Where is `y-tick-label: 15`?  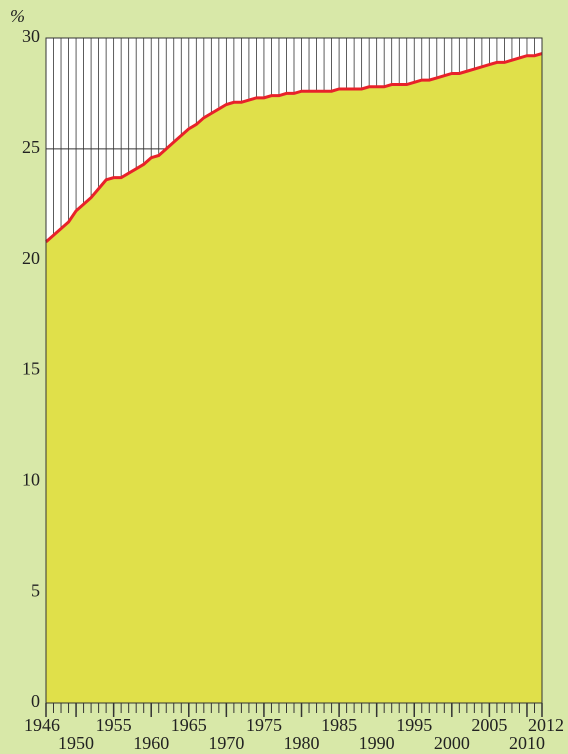
y-tick-label: 15 is located at coordinates (31, 369).